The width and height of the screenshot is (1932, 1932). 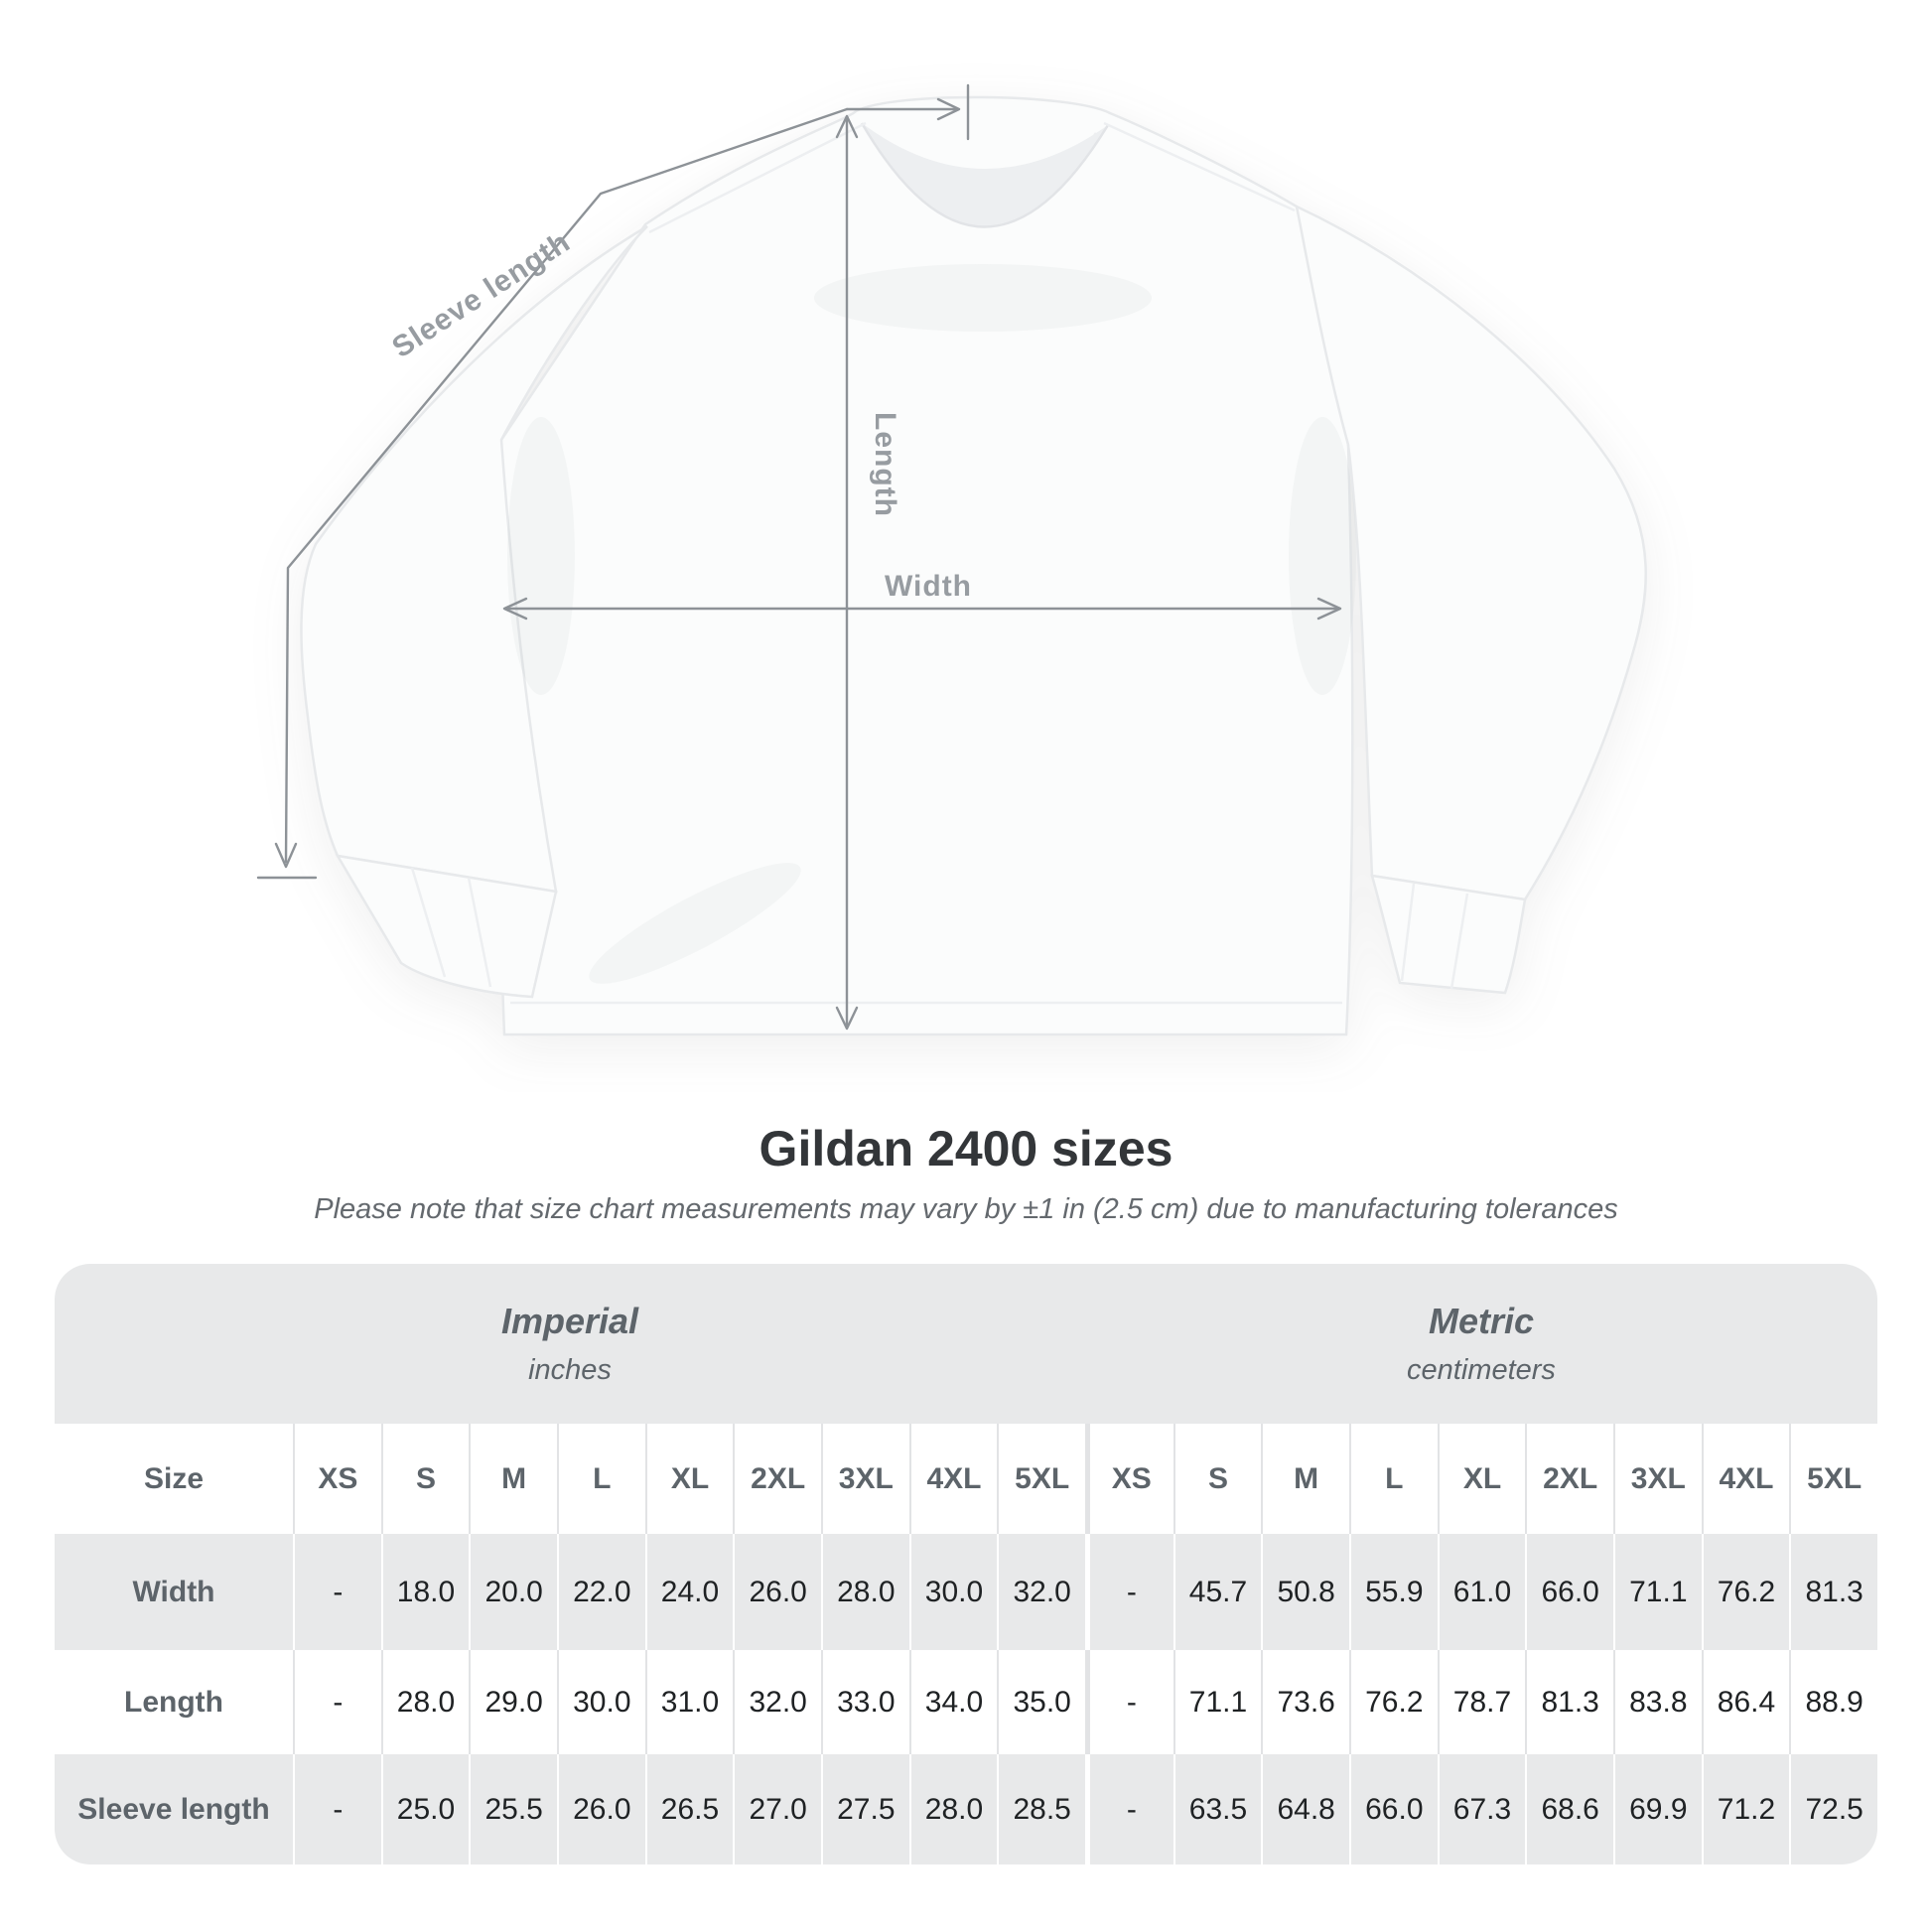 I want to click on size-header-xl-imperial: XL, so click(x=689, y=1479).